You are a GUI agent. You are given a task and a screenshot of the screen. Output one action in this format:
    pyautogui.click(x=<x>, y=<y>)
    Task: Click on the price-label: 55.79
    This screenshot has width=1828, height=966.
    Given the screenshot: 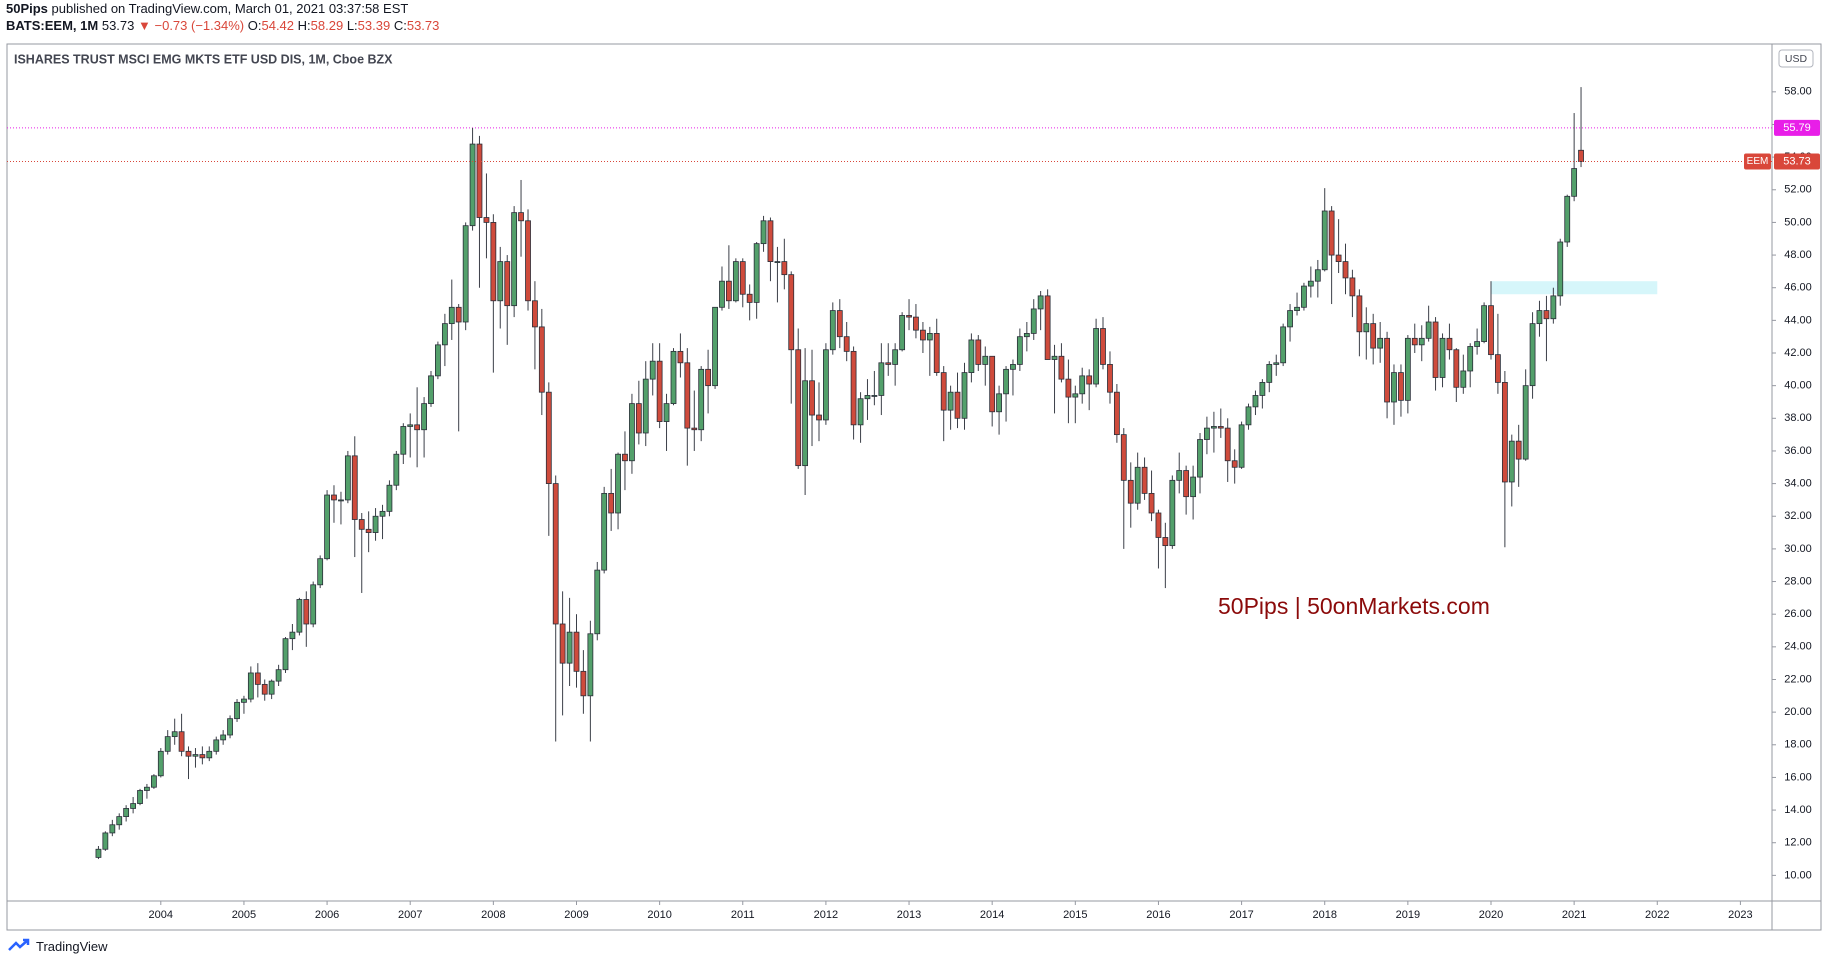 What is the action you would take?
    pyautogui.click(x=1797, y=128)
    